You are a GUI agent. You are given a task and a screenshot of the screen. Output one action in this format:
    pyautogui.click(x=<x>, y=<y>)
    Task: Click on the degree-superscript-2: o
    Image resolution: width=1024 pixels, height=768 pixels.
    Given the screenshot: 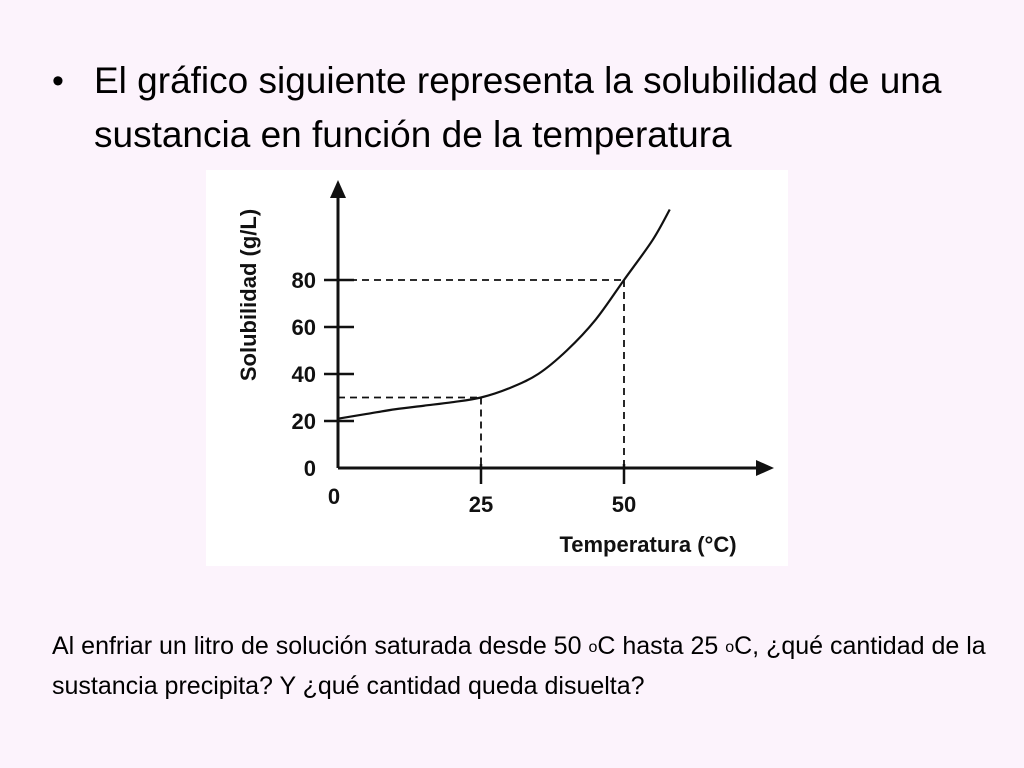 What is the action you would take?
    pyautogui.click(x=730, y=647)
    